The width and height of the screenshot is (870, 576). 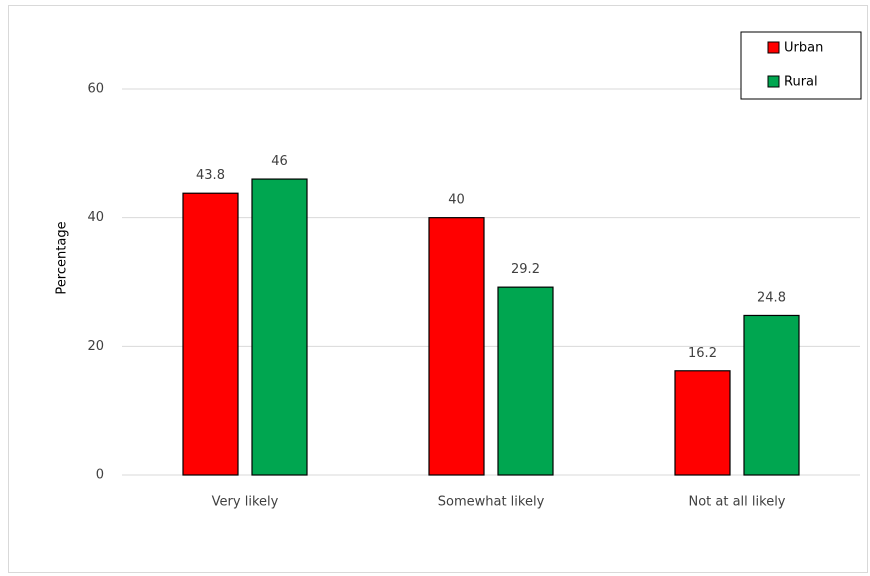 What do you see at coordinates (803, 48) in the screenshot?
I see `legend-label: Urban` at bounding box center [803, 48].